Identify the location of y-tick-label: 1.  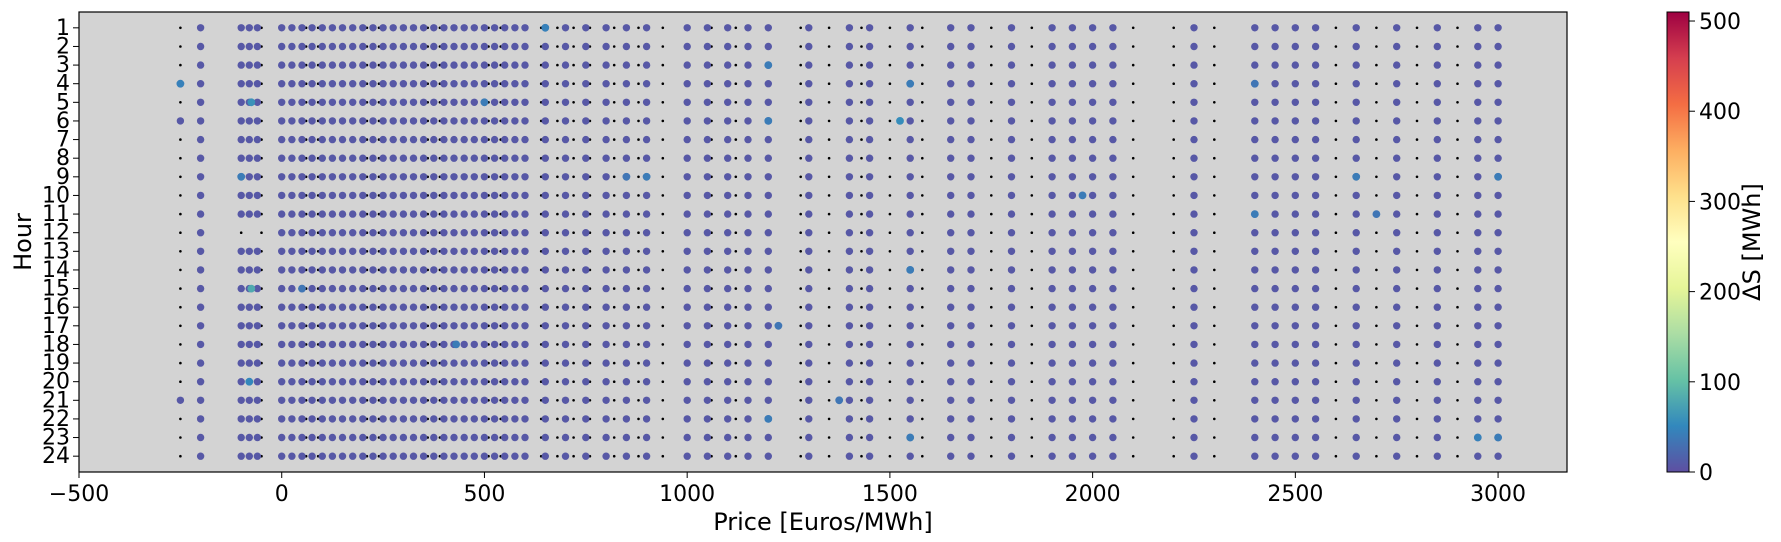
(63, 28).